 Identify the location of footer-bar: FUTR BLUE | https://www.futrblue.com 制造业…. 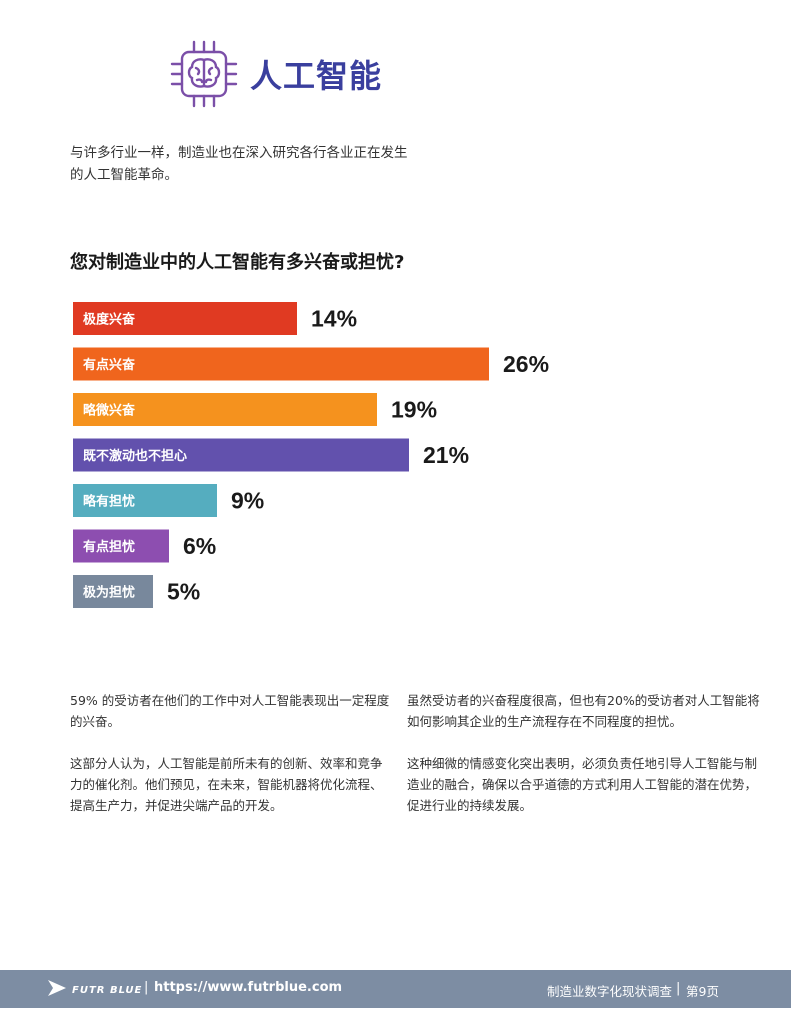
(395, 989).